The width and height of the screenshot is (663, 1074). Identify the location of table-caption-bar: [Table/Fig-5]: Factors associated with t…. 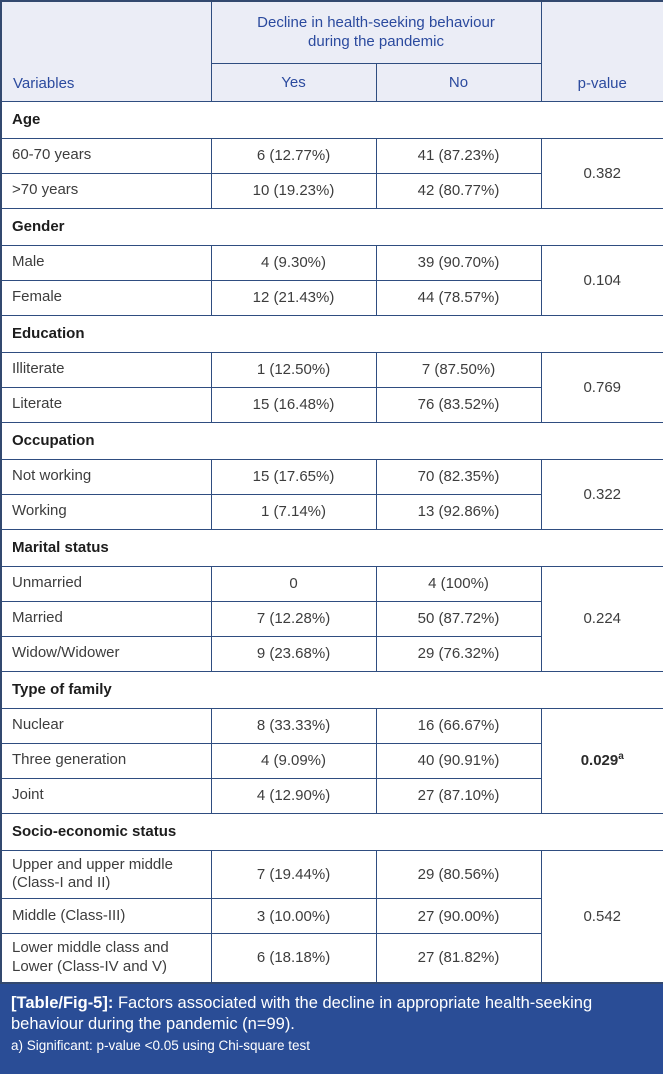
(331, 1028).